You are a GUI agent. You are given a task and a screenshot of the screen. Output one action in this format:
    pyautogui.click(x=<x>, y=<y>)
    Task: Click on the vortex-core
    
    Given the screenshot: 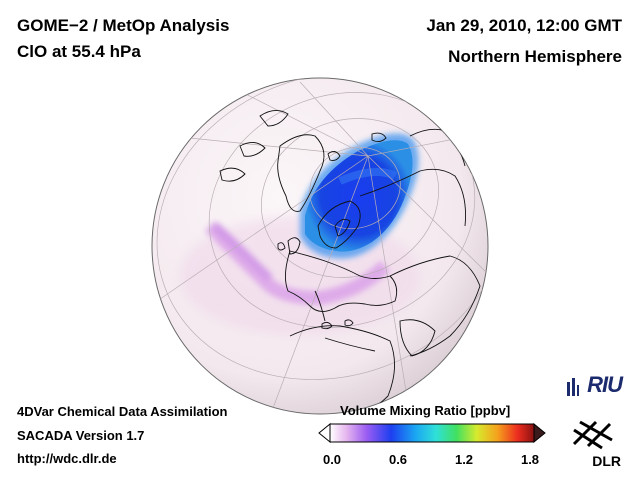 What is the action you would take?
    pyautogui.click(x=359, y=196)
    